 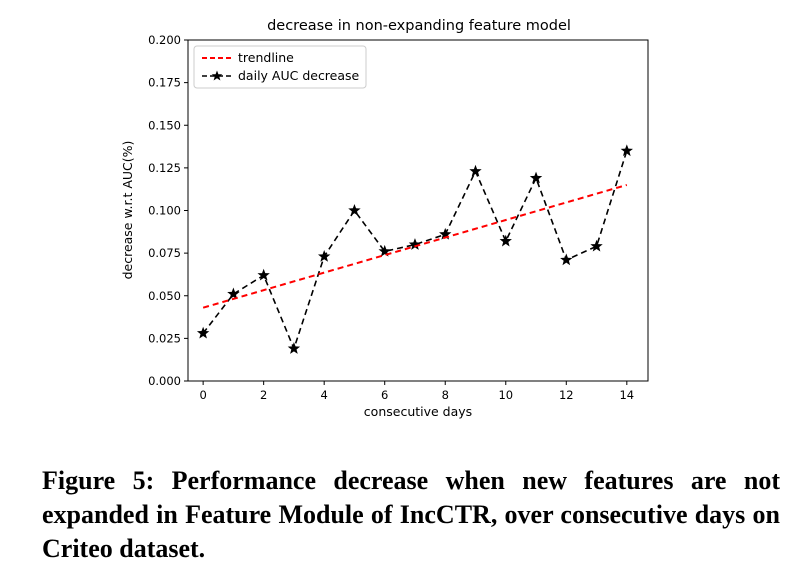 What do you see at coordinates (164, 296) in the screenshot?
I see `y-tick-label: 0.050` at bounding box center [164, 296].